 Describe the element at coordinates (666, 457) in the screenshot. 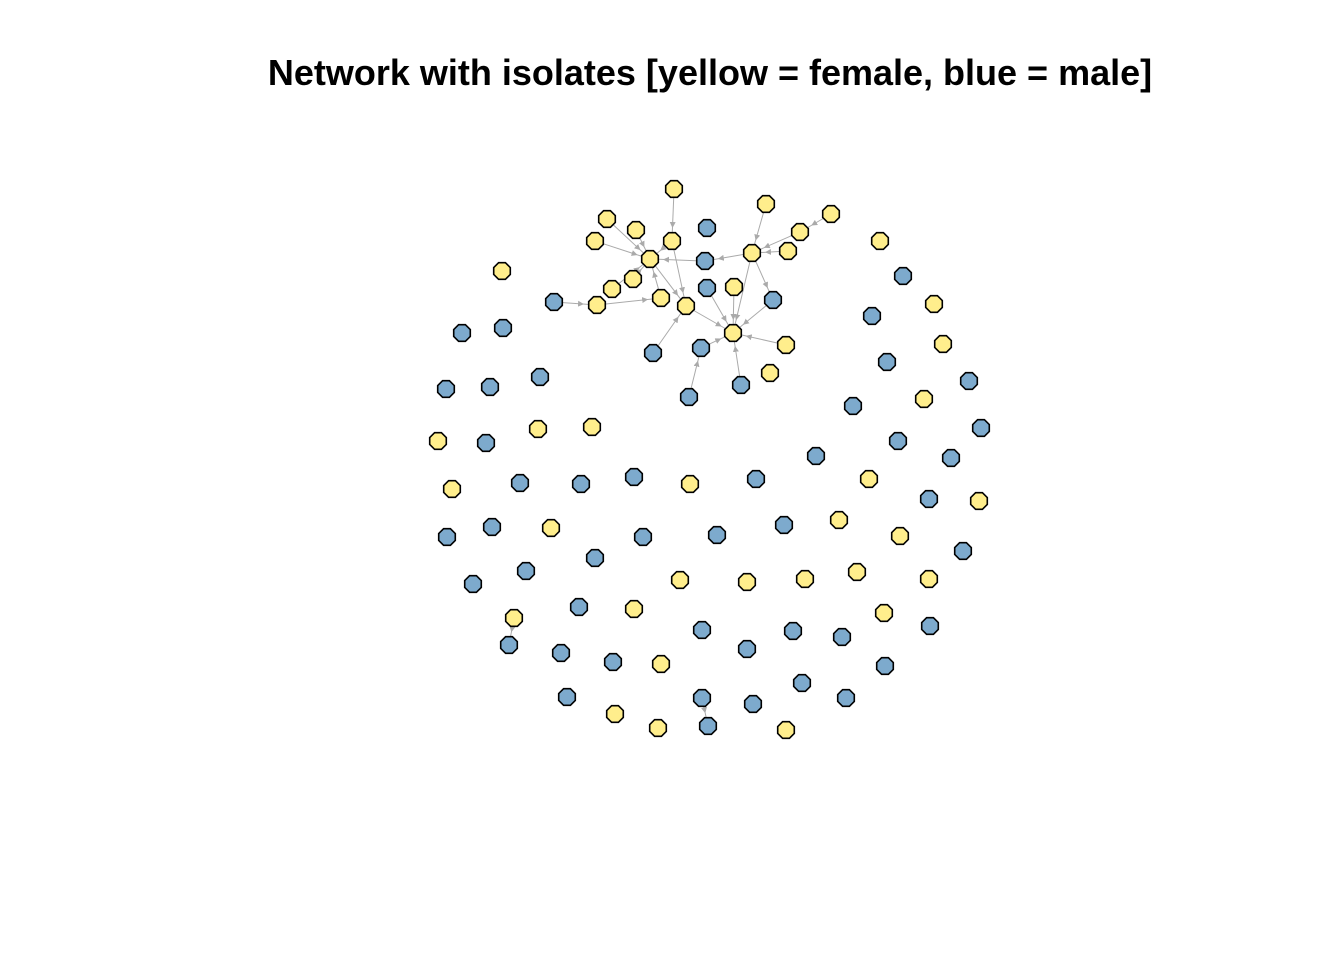

I see `edges-layer` at that location.